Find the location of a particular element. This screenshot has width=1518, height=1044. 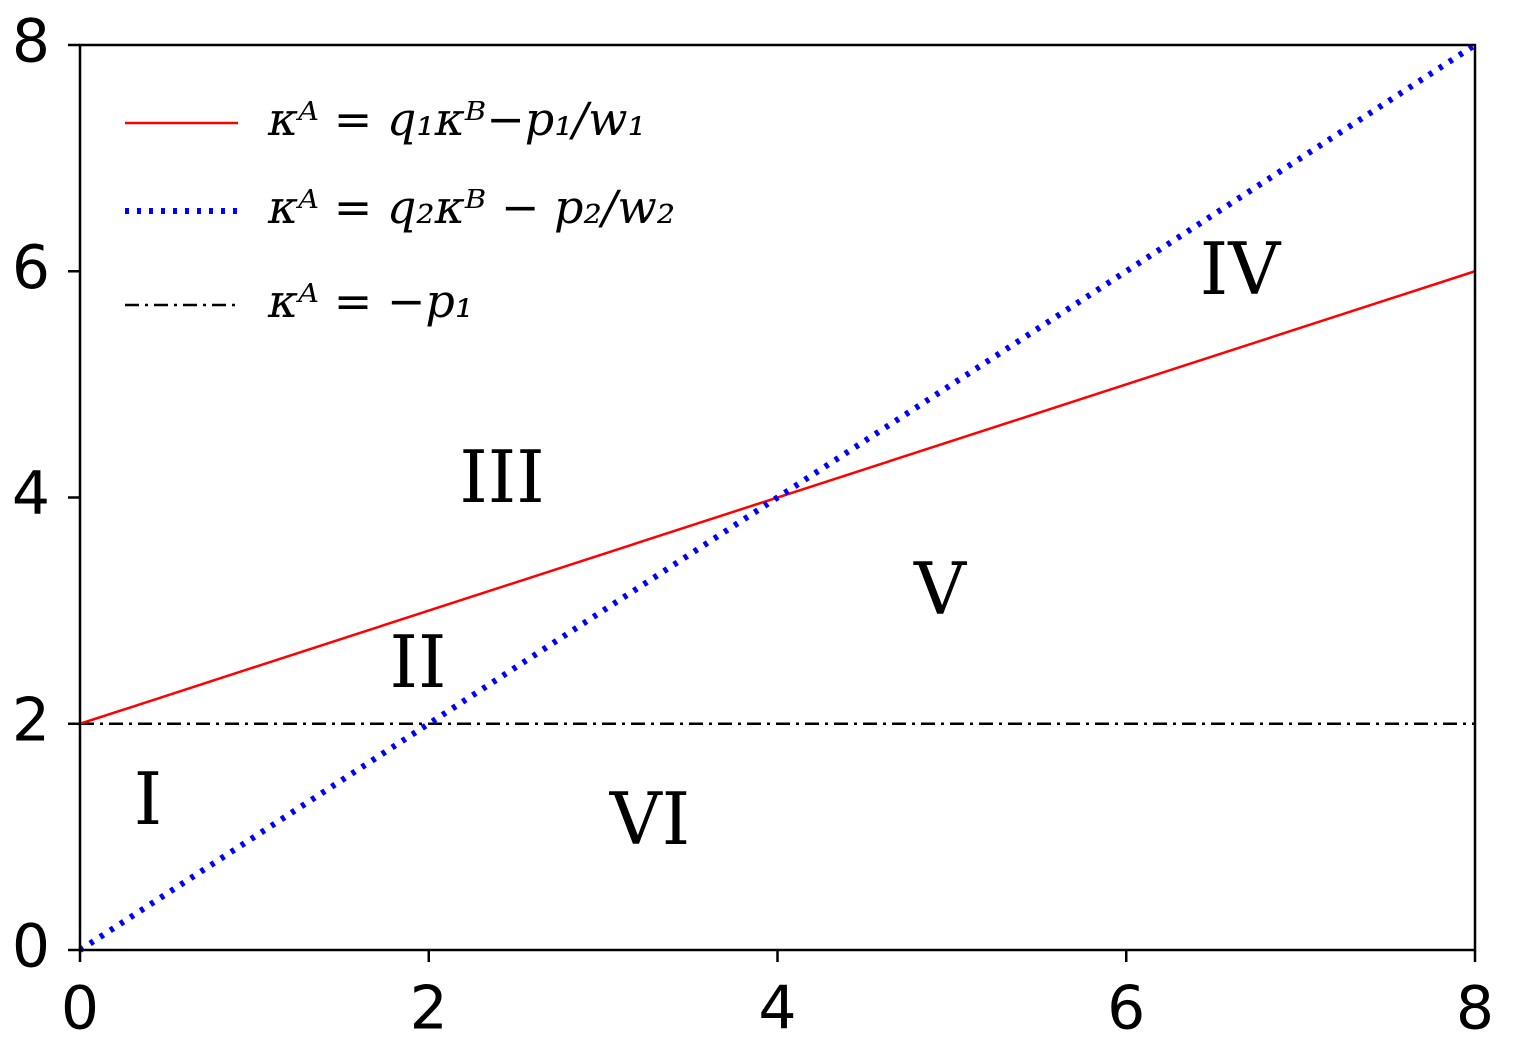

region-label: V is located at coordinates (940, 589).